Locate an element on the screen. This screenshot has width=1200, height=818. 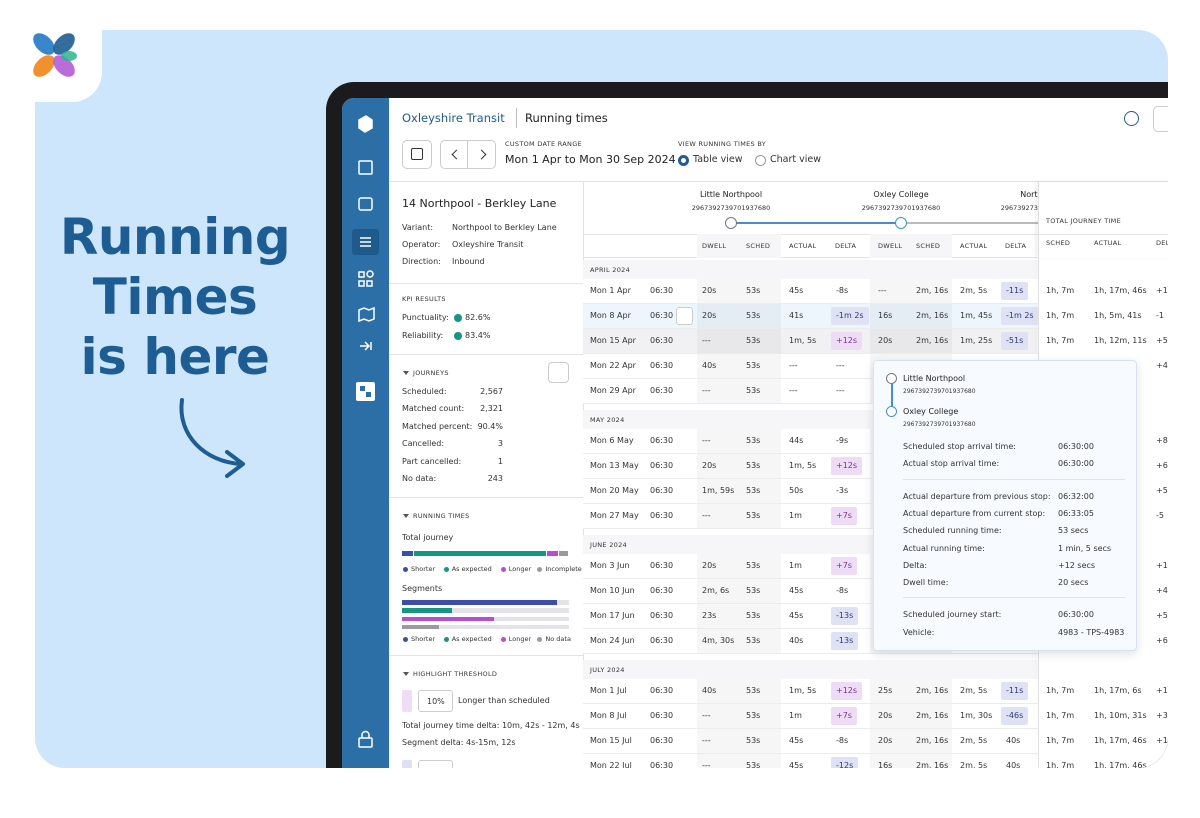
calendar-button is located at coordinates (417, 154).